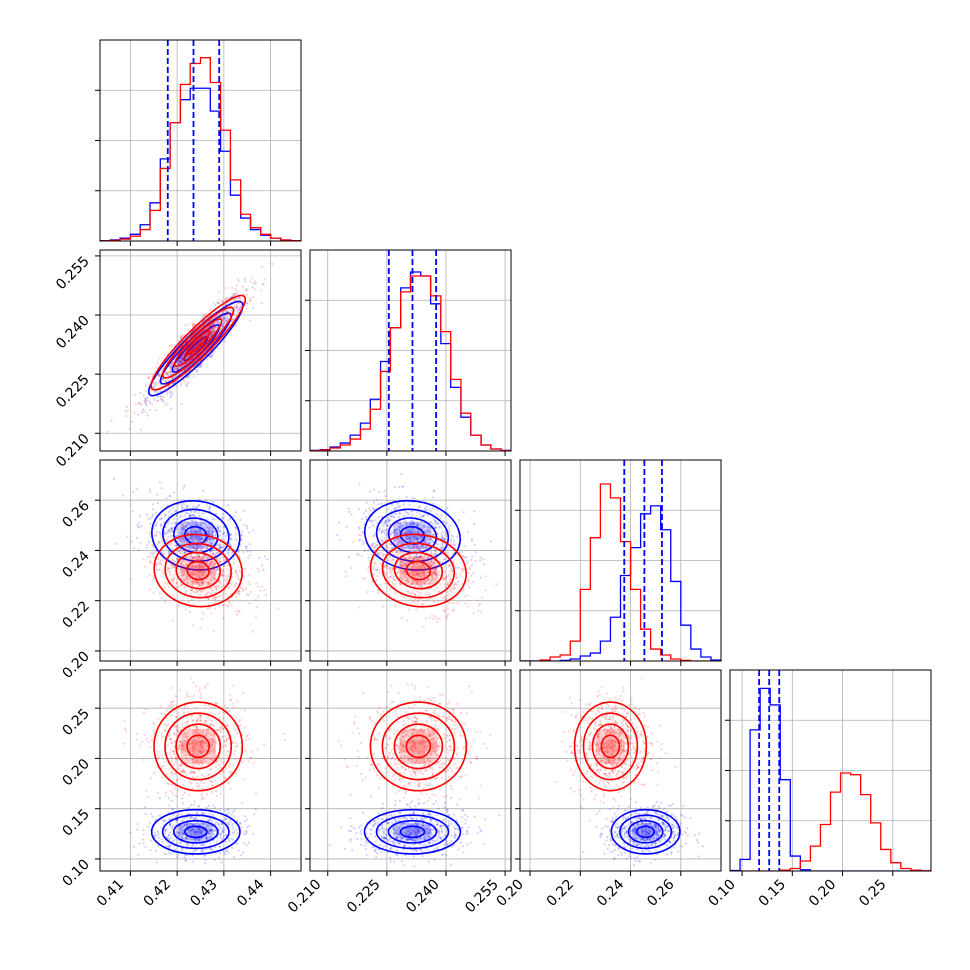 The width and height of the screenshot is (970, 970). I want to click on histogram-area, so click(410, 350).